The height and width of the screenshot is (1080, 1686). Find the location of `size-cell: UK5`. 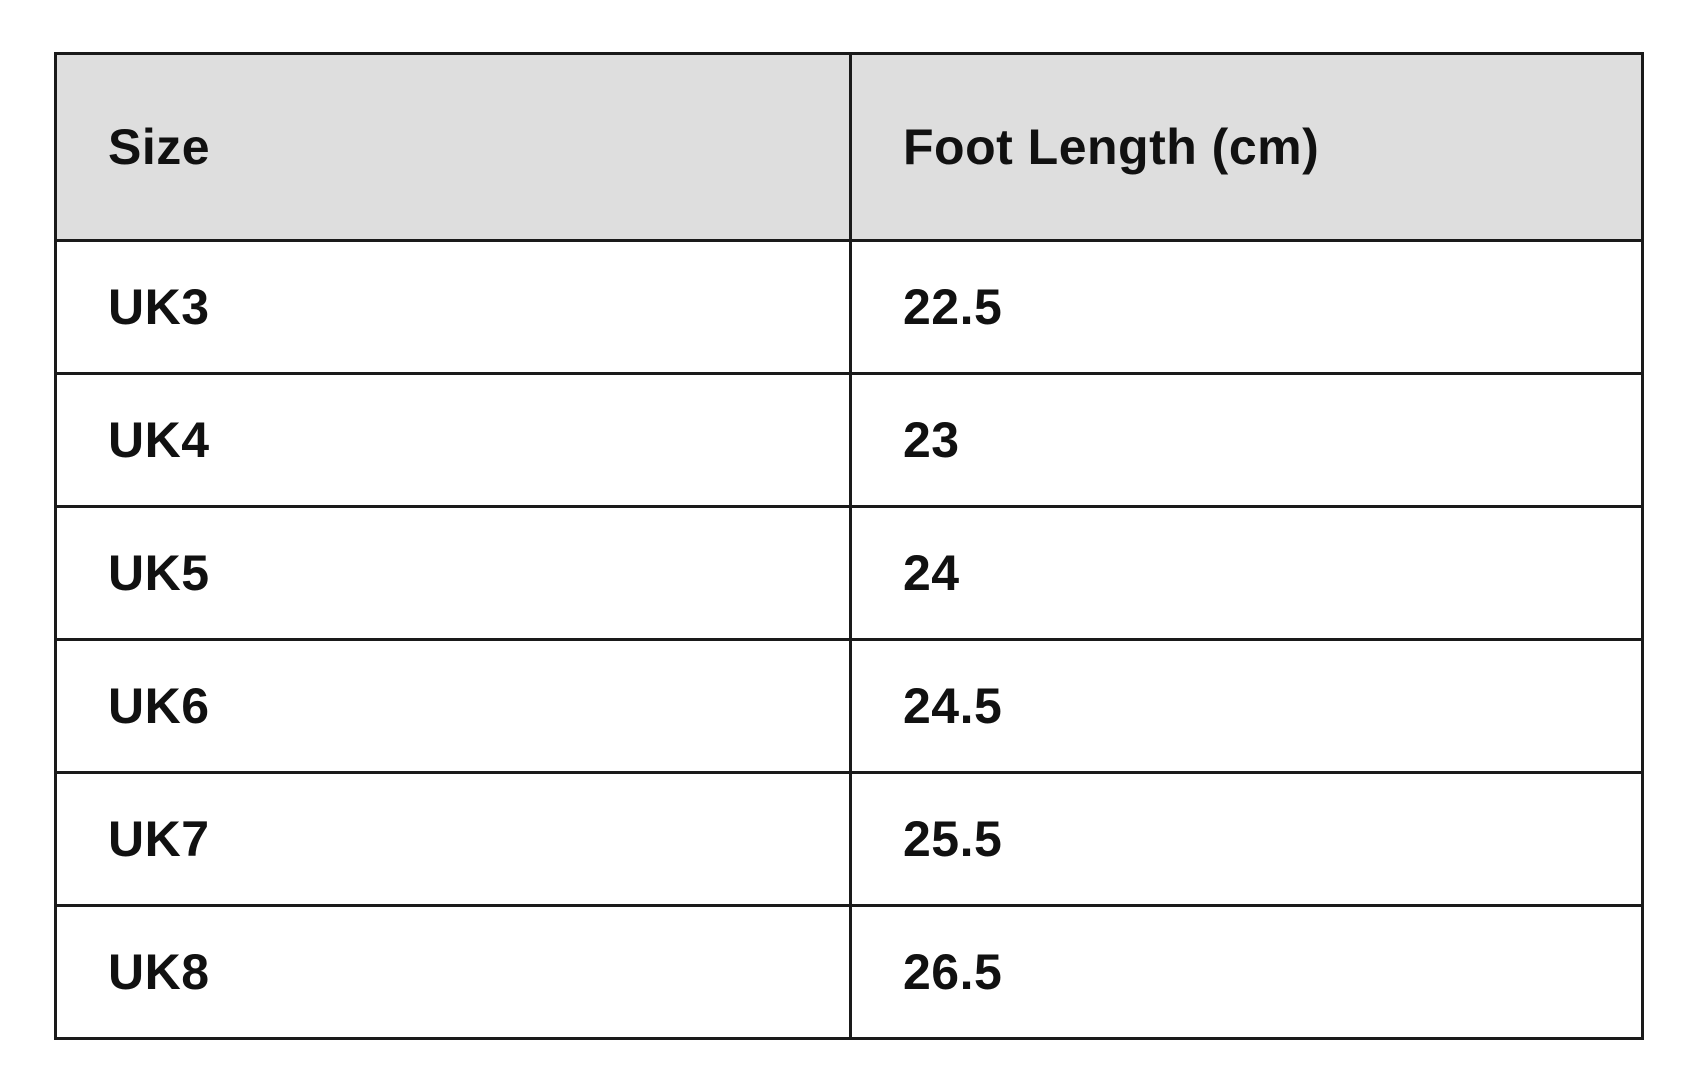

size-cell: UK5 is located at coordinates (453, 573).